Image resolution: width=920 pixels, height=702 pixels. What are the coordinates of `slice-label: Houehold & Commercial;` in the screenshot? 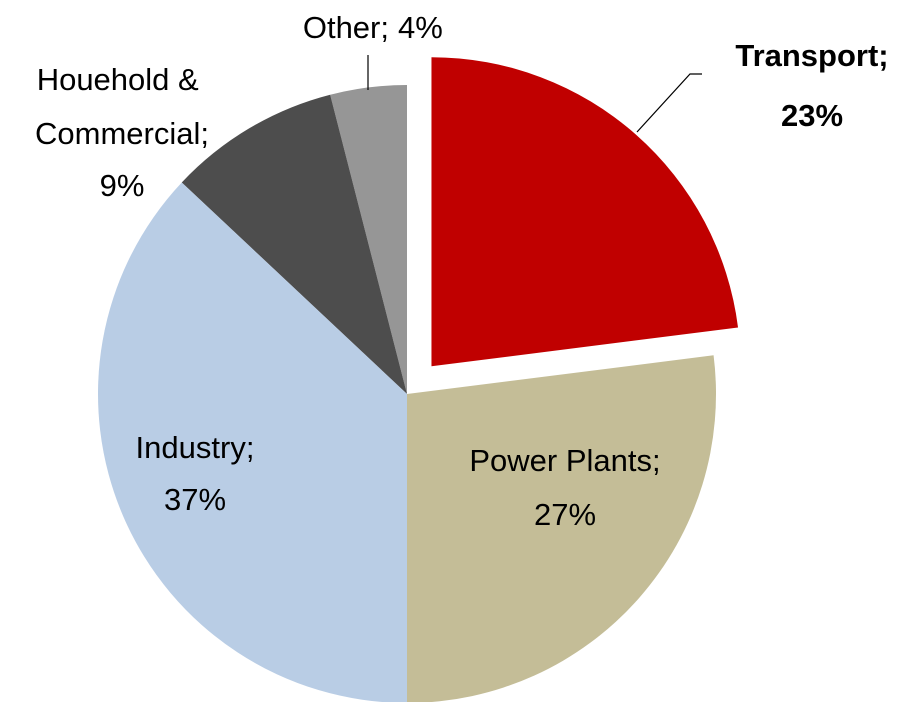 It's located at (122, 106).